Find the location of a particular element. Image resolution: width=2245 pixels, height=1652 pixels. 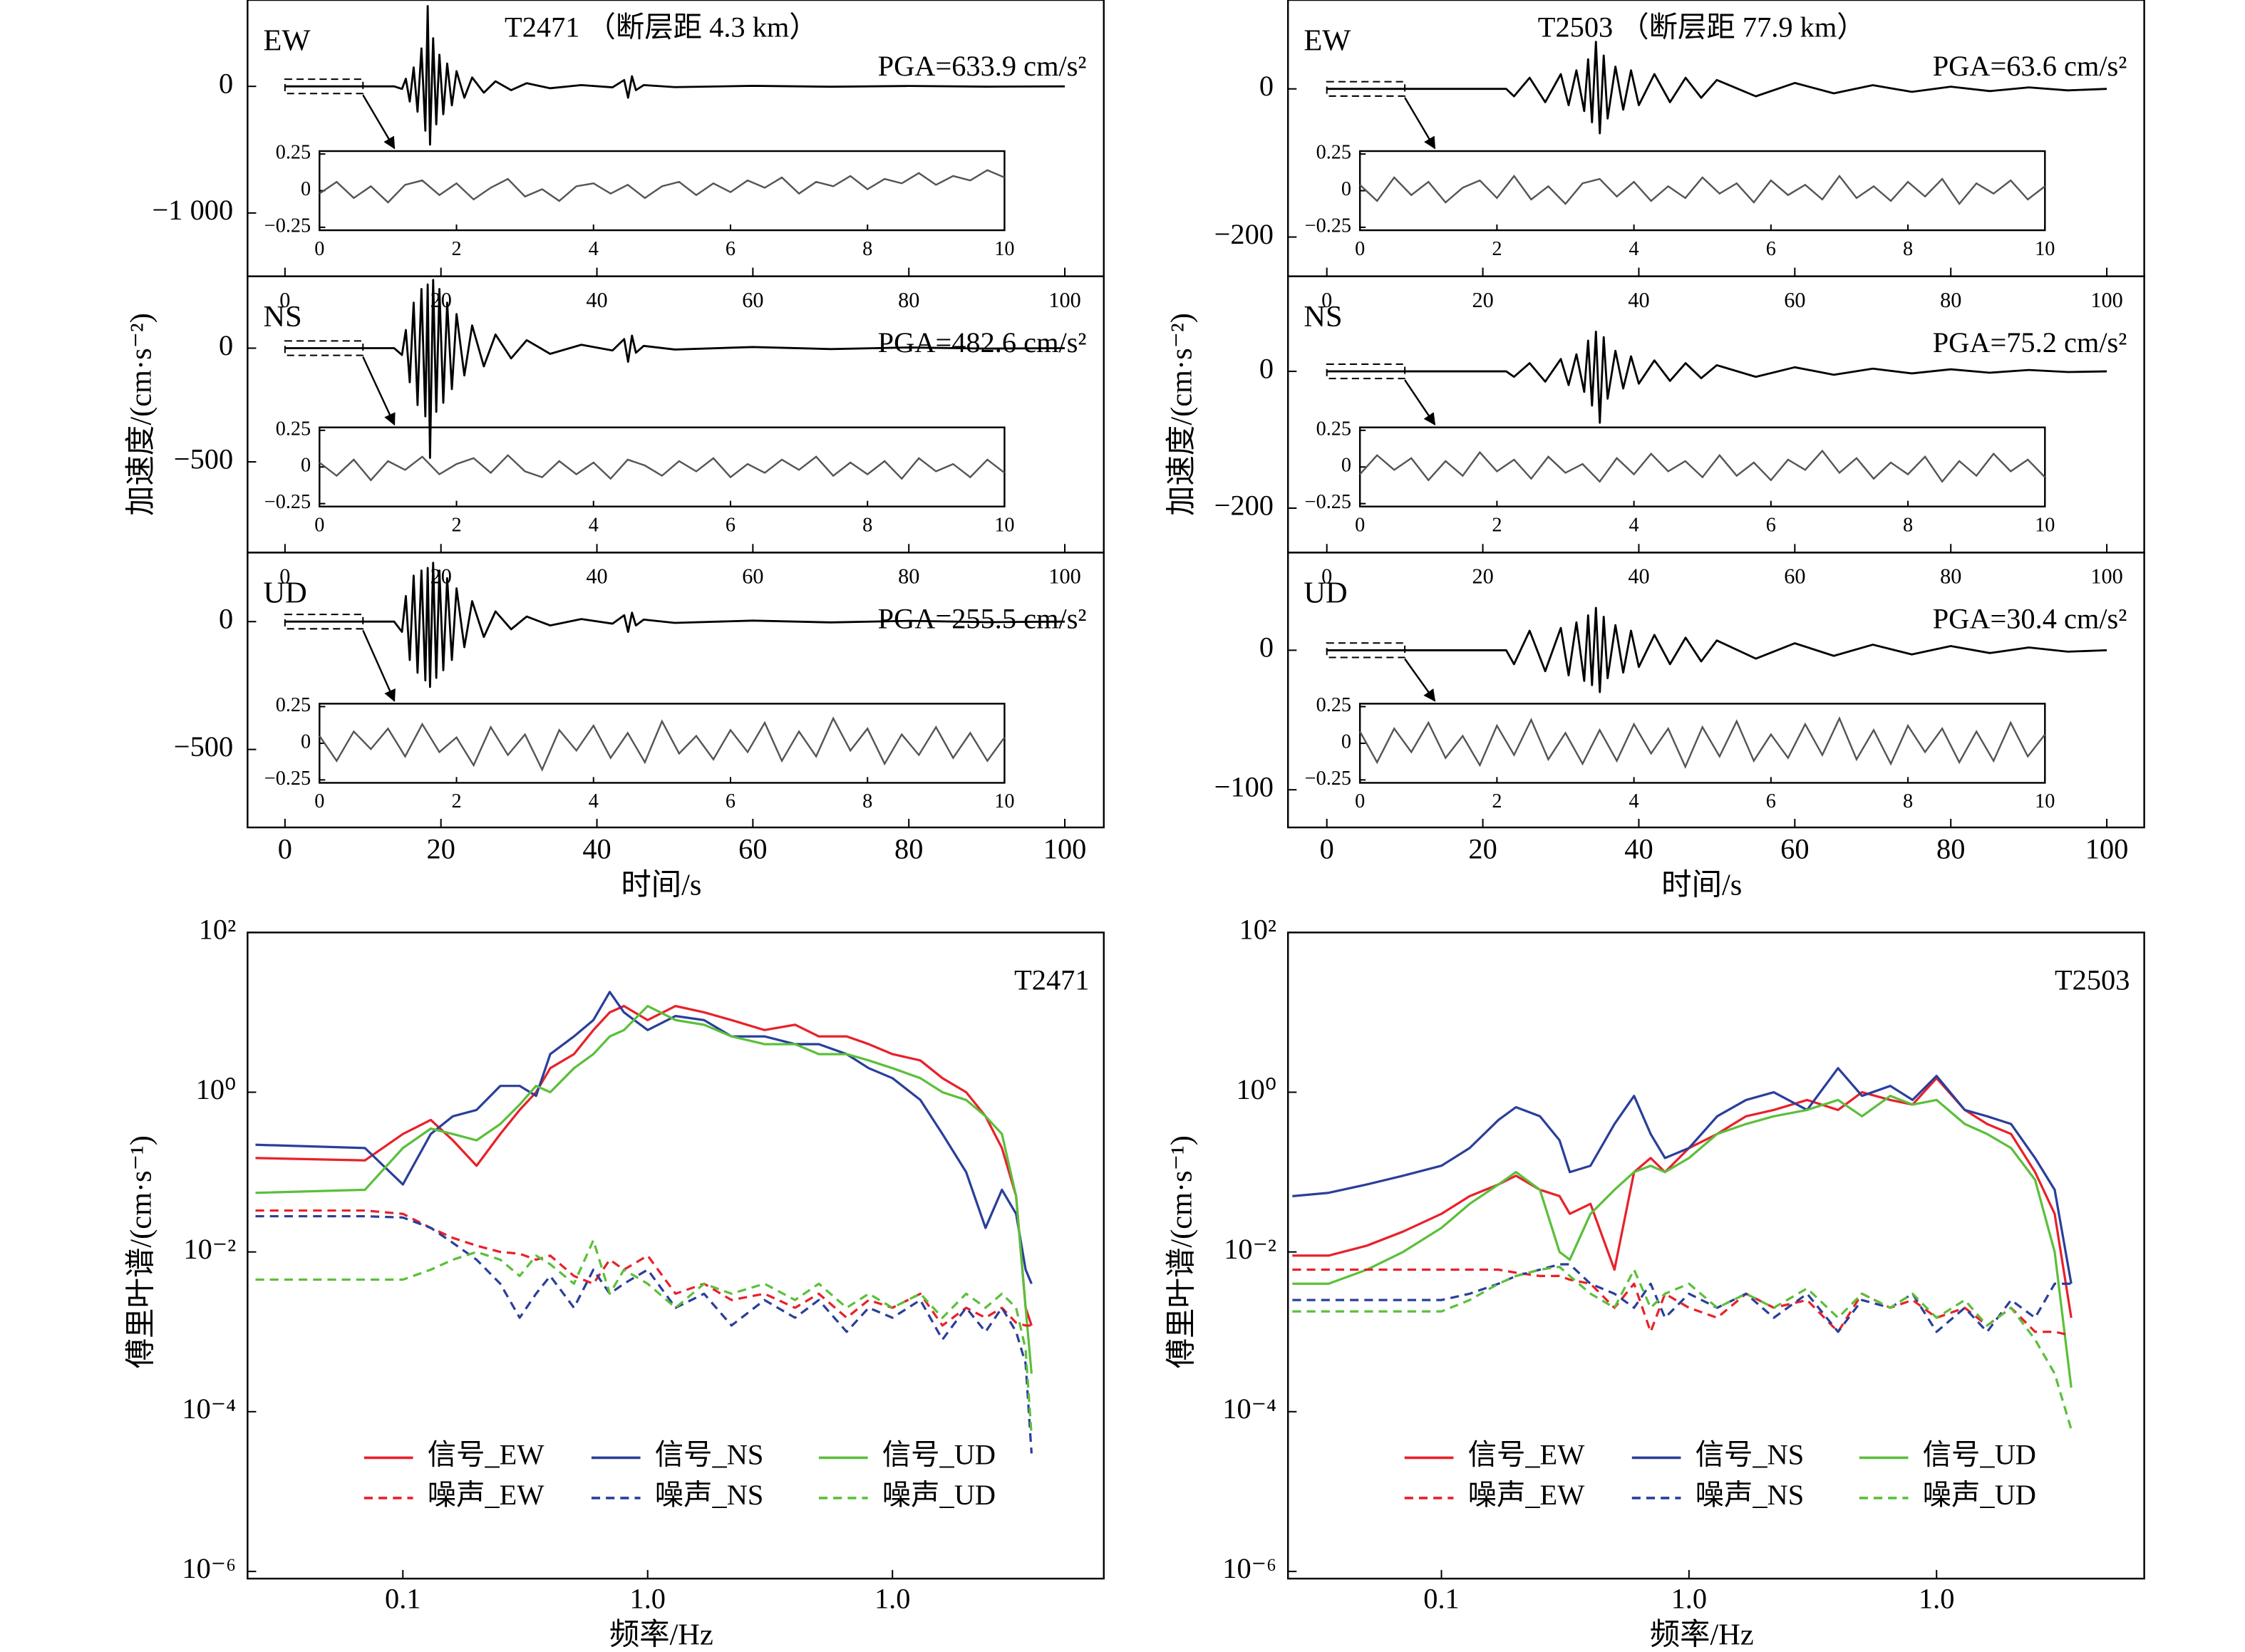

y-tick-label: 10⁻⁶ is located at coordinates (1249, 1568).